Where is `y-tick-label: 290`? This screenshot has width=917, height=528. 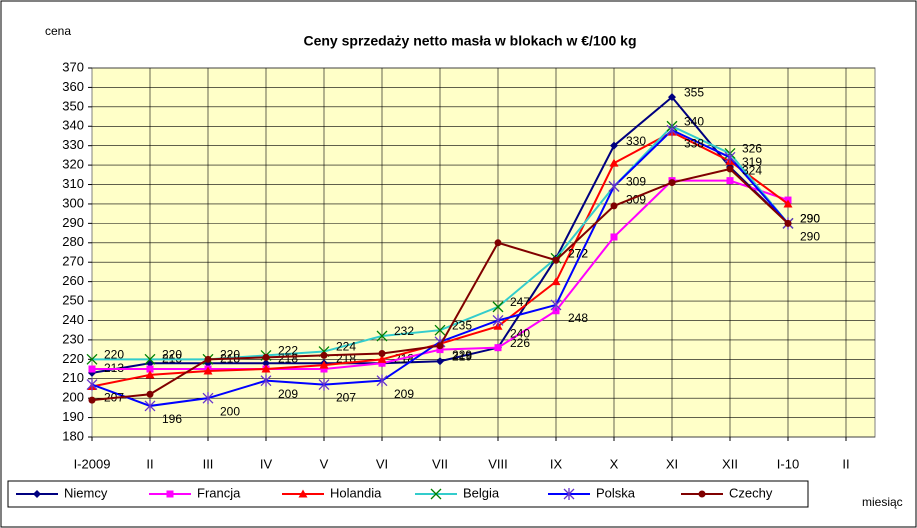
y-tick-label: 290 is located at coordinates (73, 222).